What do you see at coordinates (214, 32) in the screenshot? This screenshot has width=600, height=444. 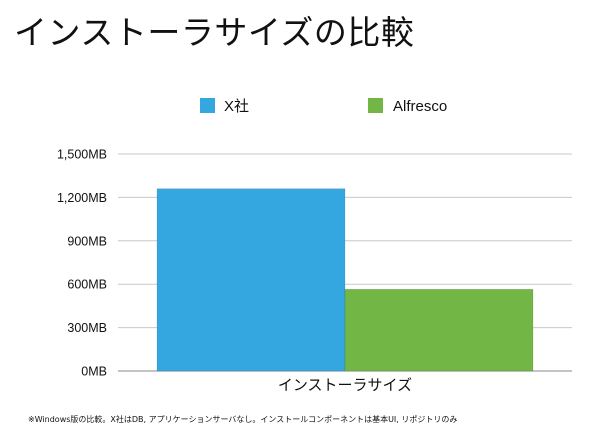 I see `slide-title: インストーラサイズの比較` at bounding box center [214, 32].